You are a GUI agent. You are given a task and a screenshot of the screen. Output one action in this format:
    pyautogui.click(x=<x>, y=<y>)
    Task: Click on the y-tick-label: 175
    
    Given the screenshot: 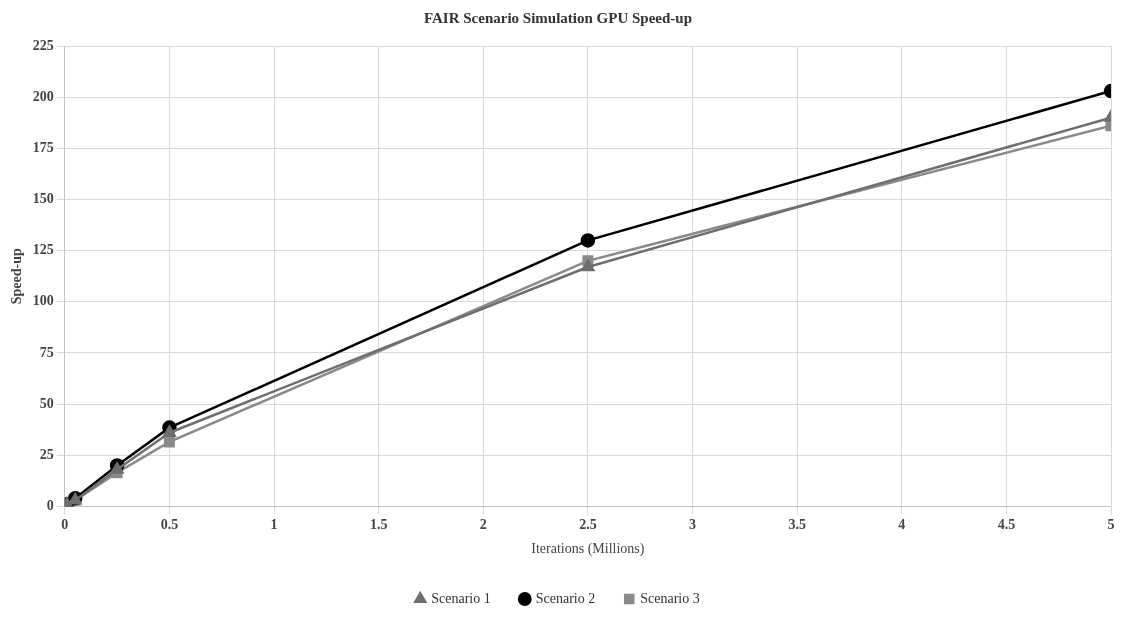 What is the action you would take?
    pyautogui.click(x=43, y=147)
    